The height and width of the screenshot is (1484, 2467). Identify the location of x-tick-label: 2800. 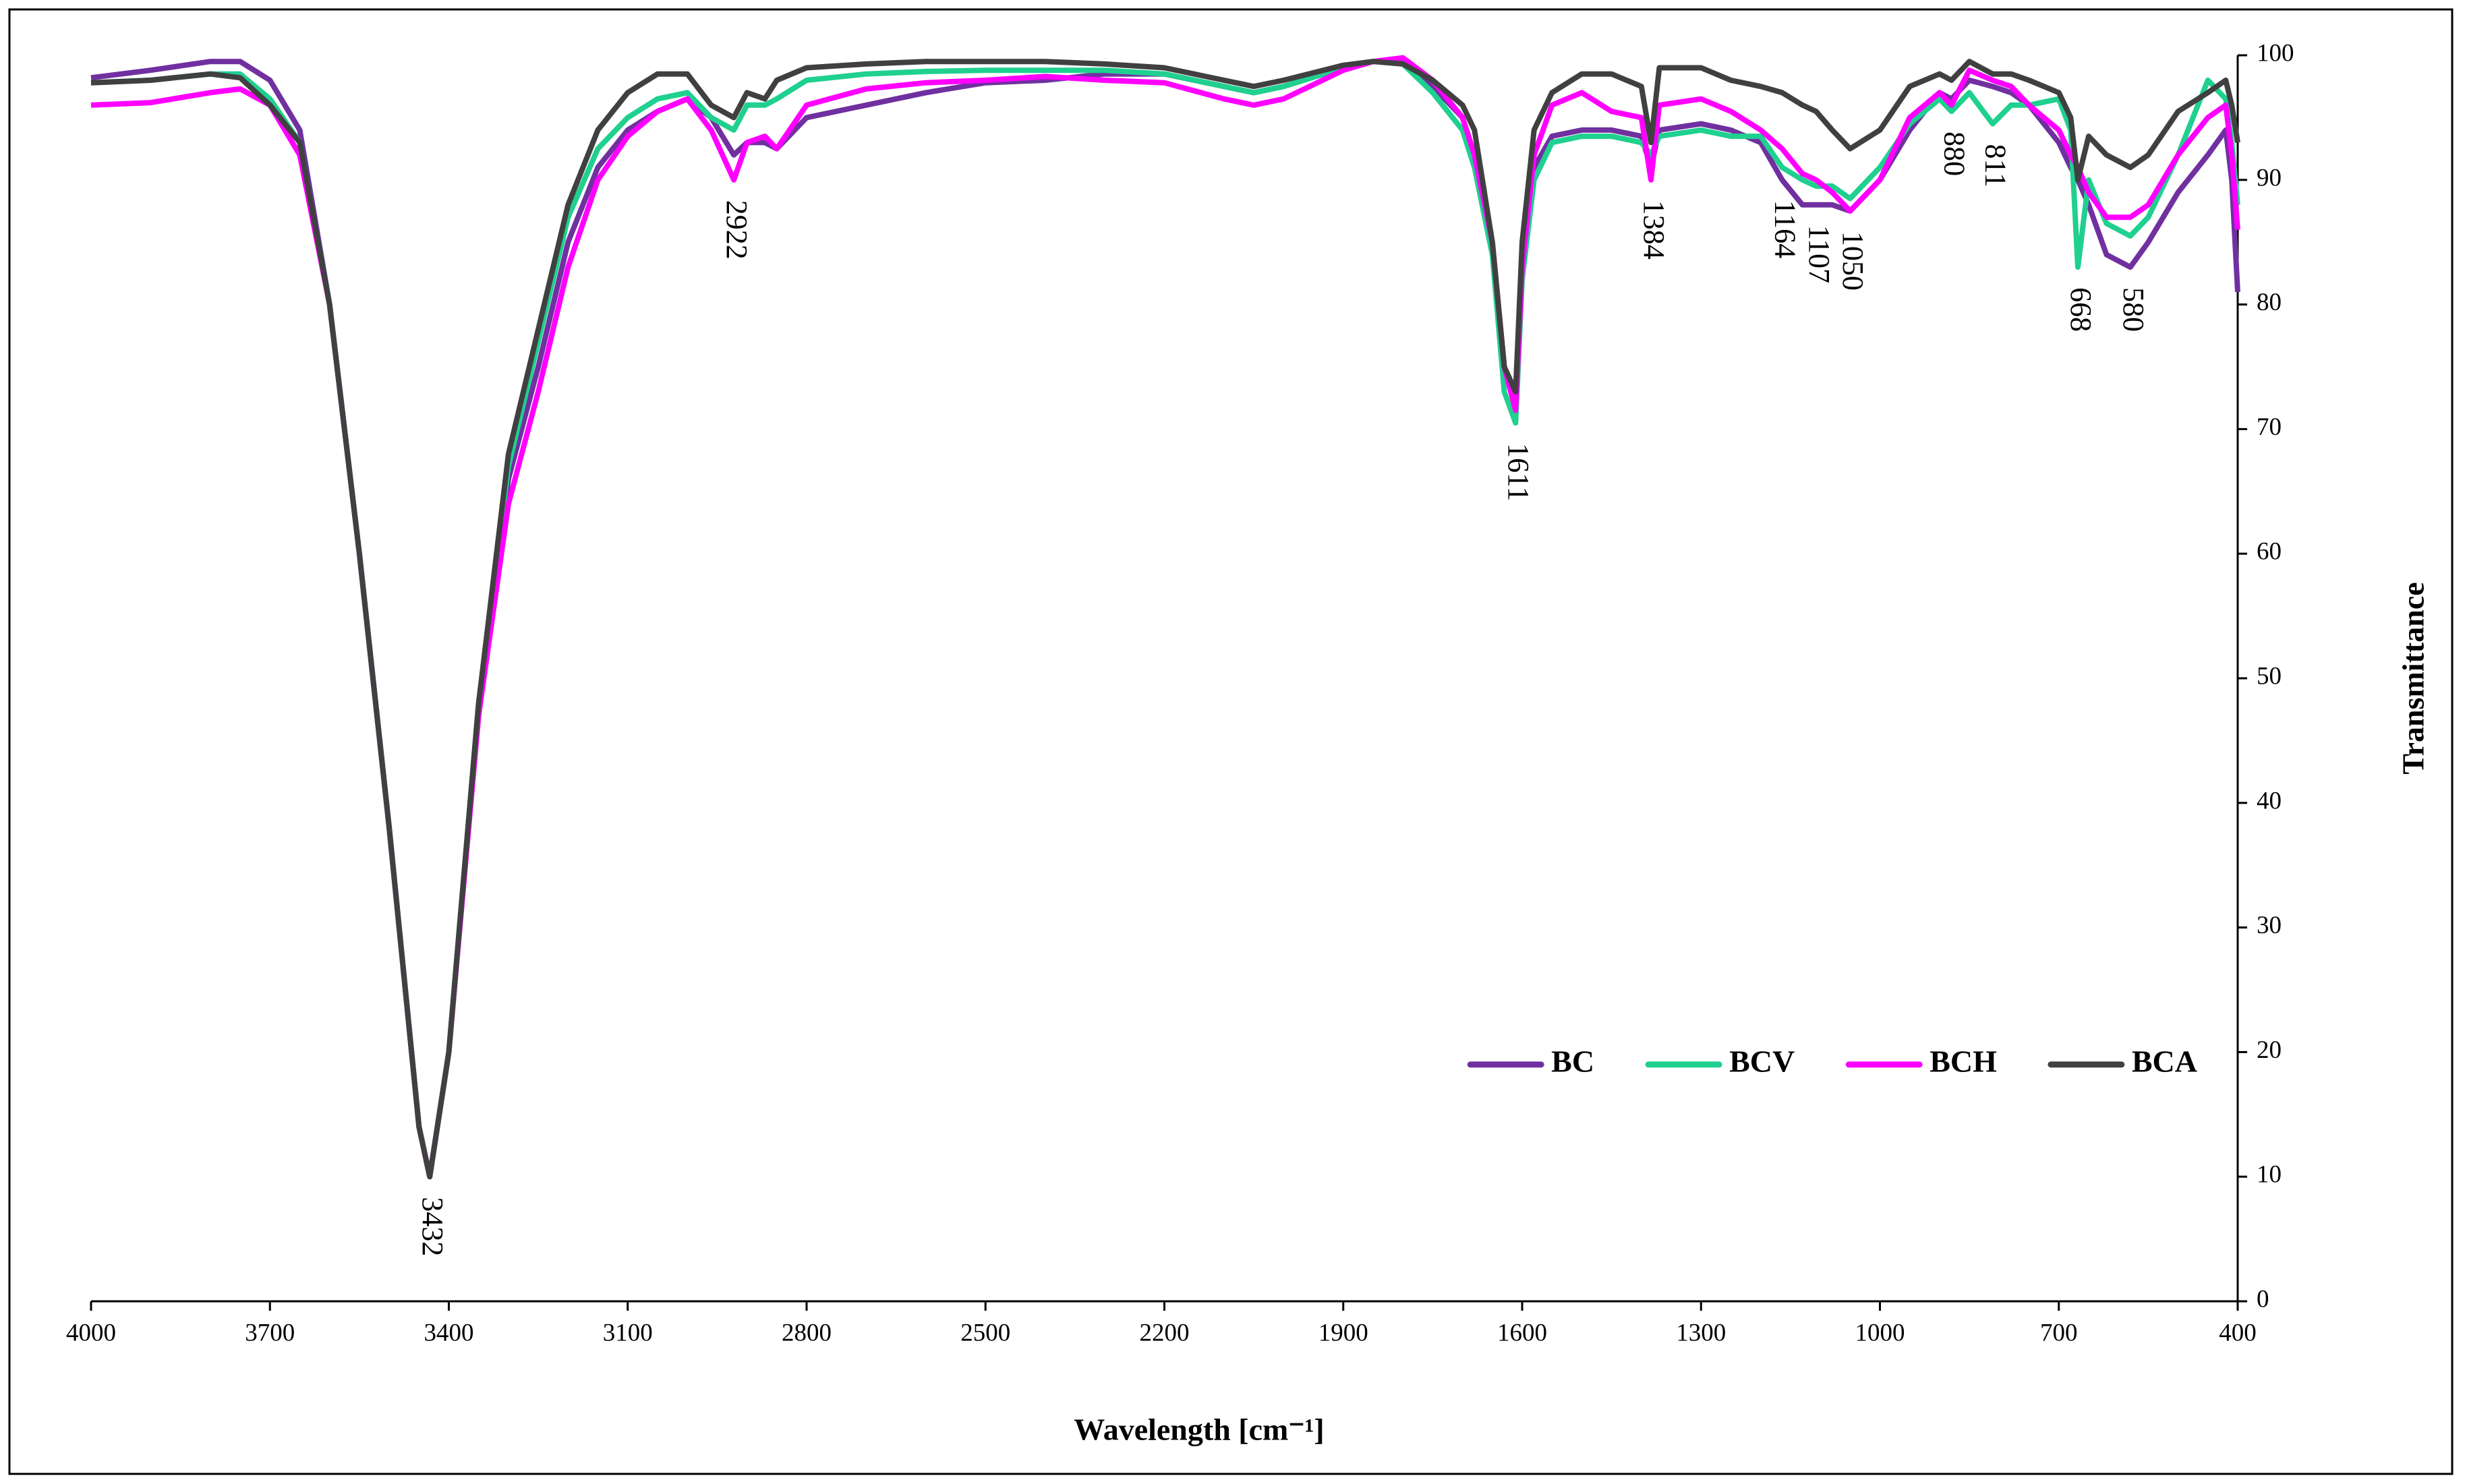
(807, 1332).